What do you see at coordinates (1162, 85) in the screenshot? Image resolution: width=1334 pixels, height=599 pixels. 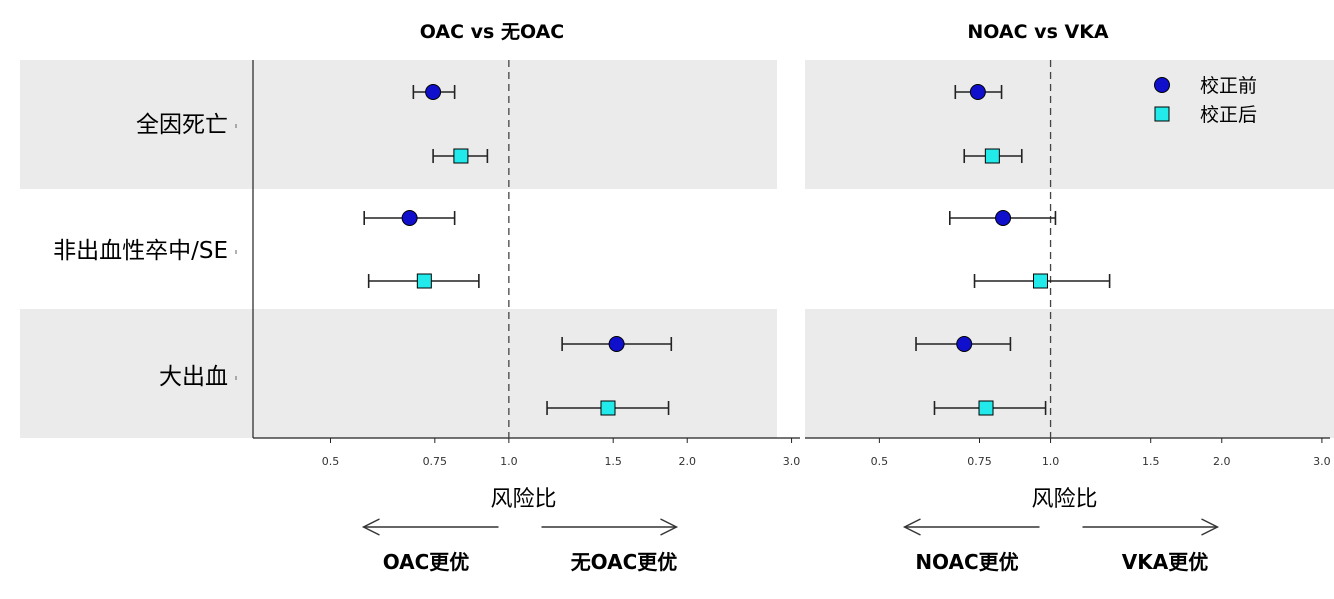 I see `legend-marker-before` at bounding box center [1162, 85].